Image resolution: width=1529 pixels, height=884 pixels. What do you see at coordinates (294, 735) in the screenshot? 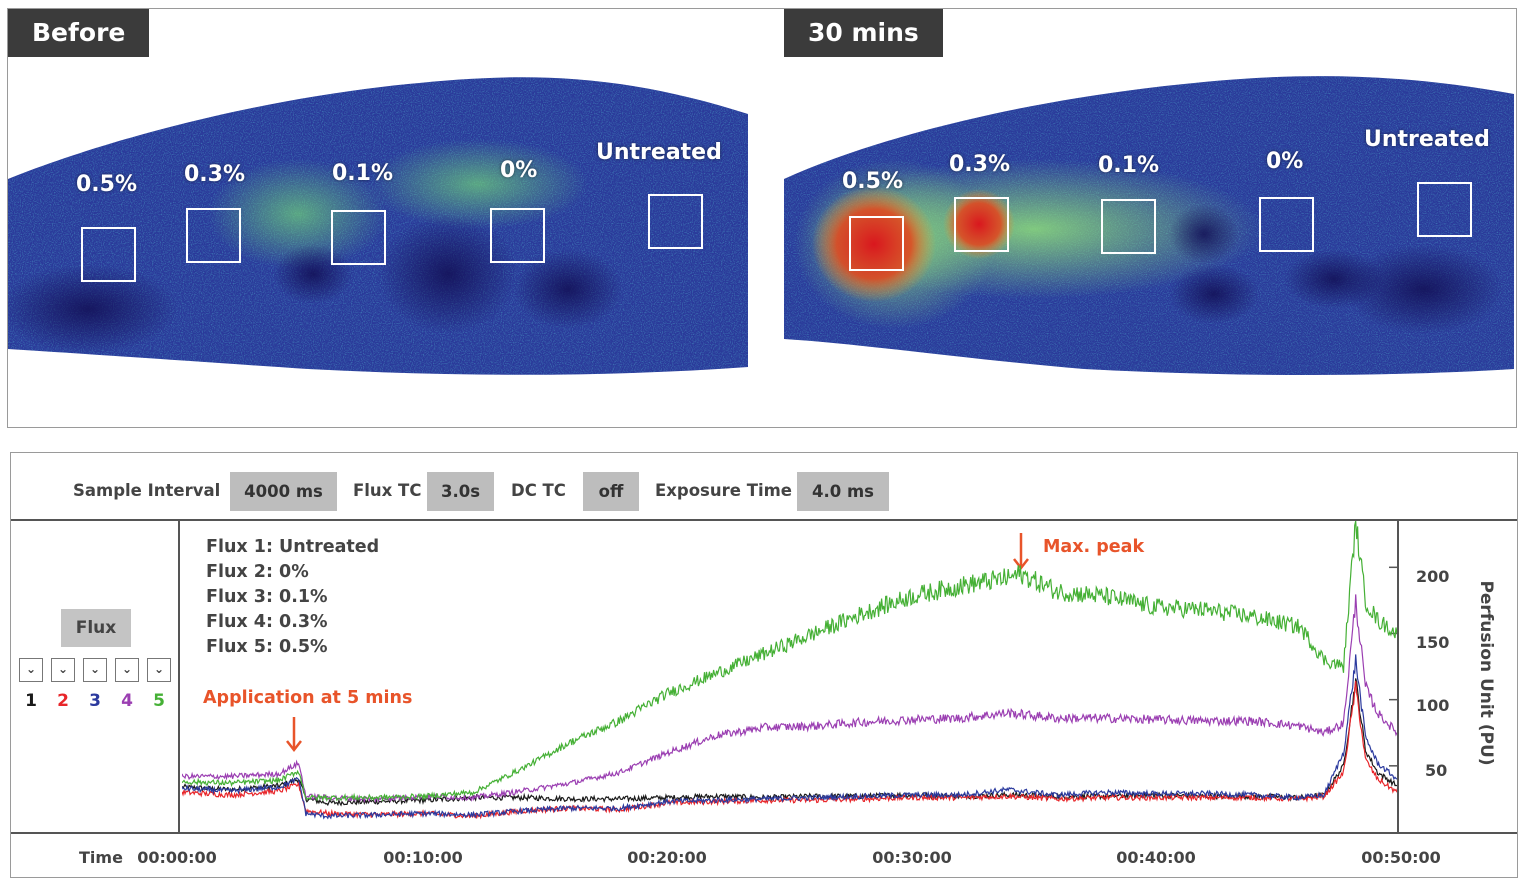
I see `down-arrow-icon` at bounding box center [294, 735].